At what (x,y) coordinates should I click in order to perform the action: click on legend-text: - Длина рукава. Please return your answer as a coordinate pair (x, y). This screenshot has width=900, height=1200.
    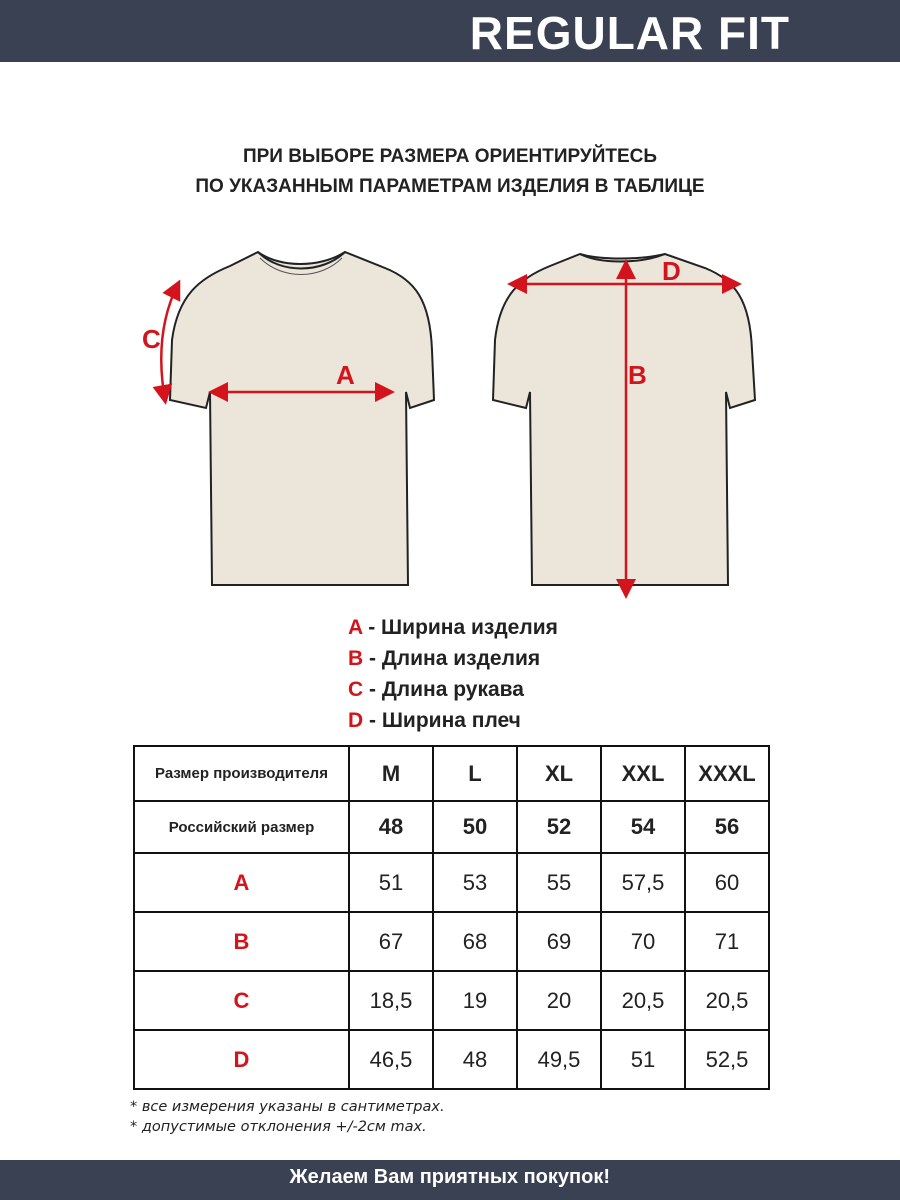
    Looking at the image, I should click on (443, 689).